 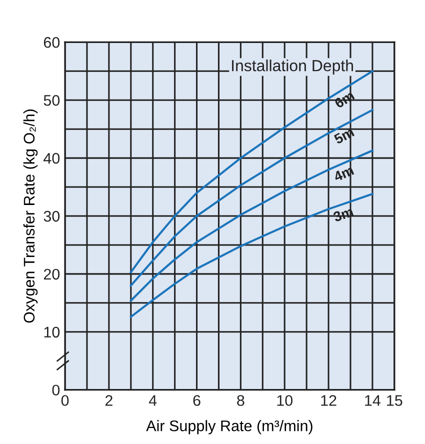 I want to click on y-tick-label: 30, so click(x=52, y=216).